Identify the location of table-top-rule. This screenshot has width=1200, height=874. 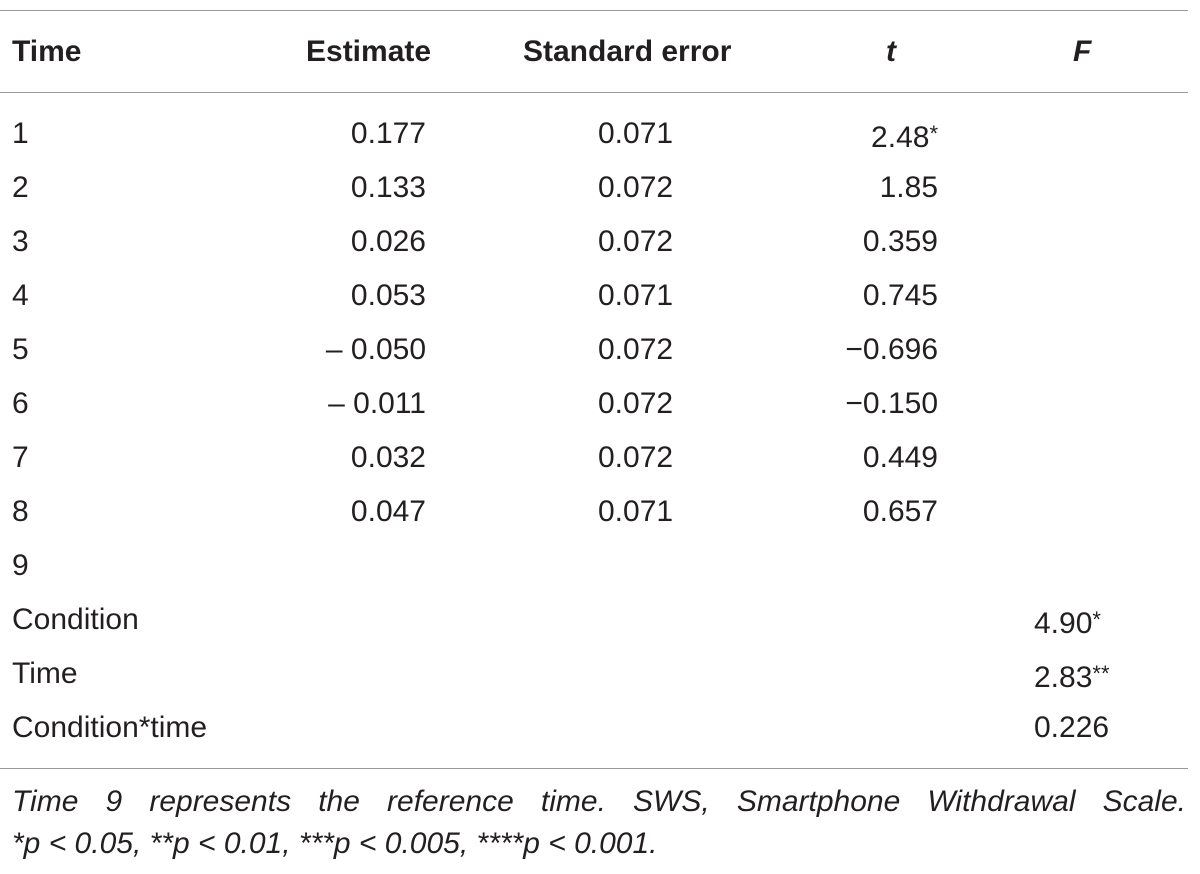
(594, 10).